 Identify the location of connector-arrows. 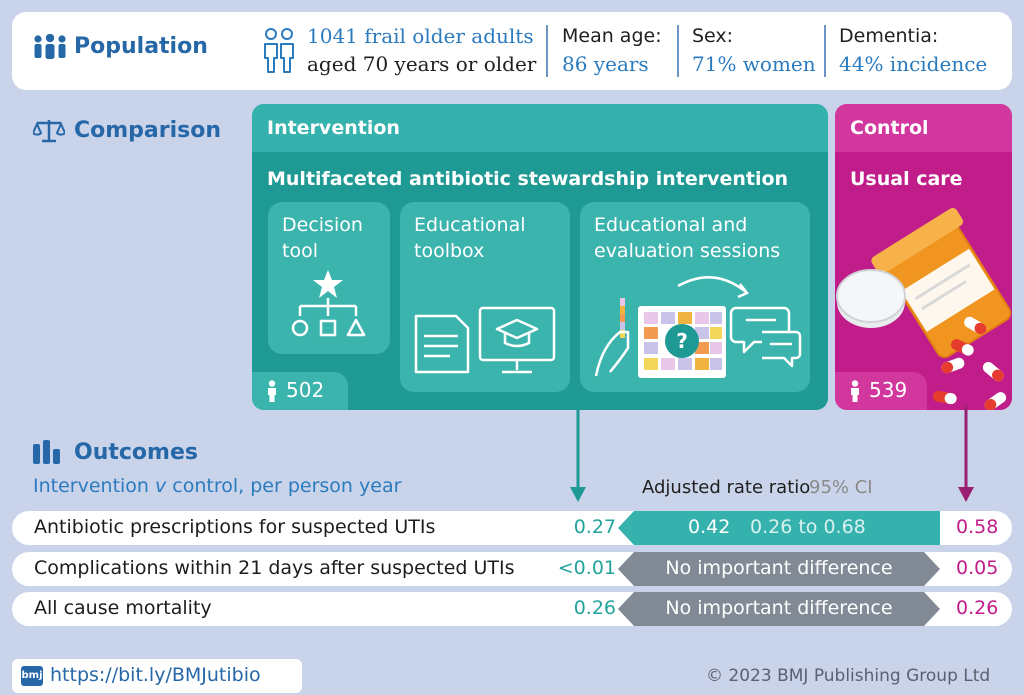
(772, 453).